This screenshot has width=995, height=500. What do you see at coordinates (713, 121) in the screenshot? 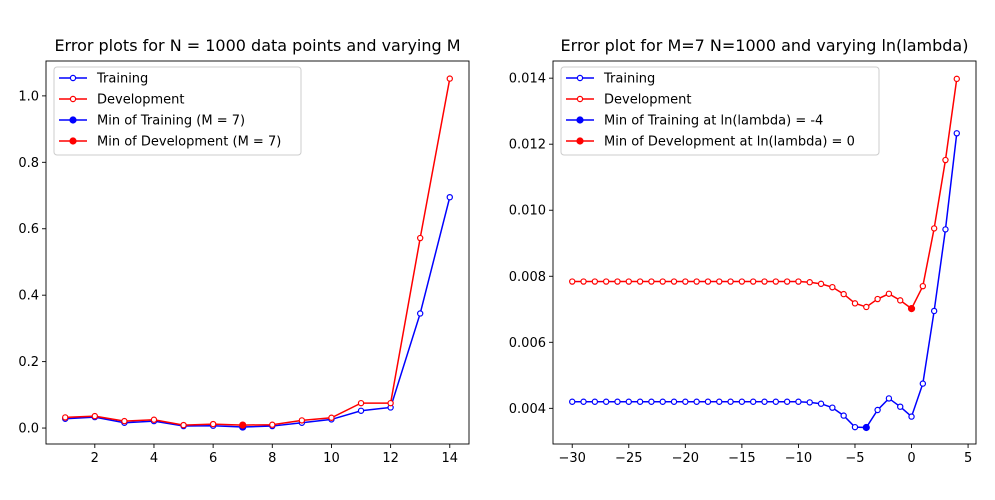
I see `legend-label: Min of Training at ln(lambda) = -4` at bounding box center [713, 121].